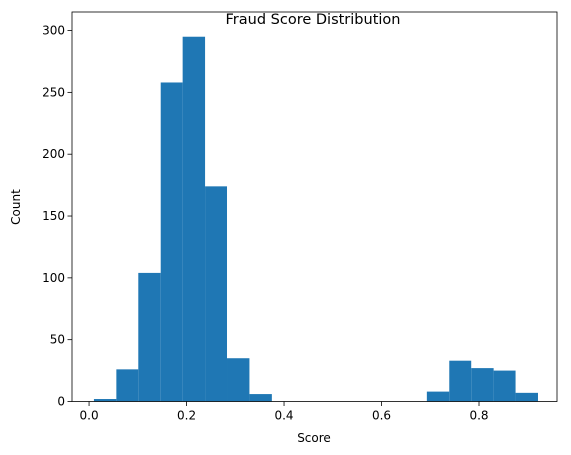 This screenshot has width=571, height=455. Describe the element at coordinates (381, 416) in the screenshot. I see `x-tick-label: 0.6` at that location.